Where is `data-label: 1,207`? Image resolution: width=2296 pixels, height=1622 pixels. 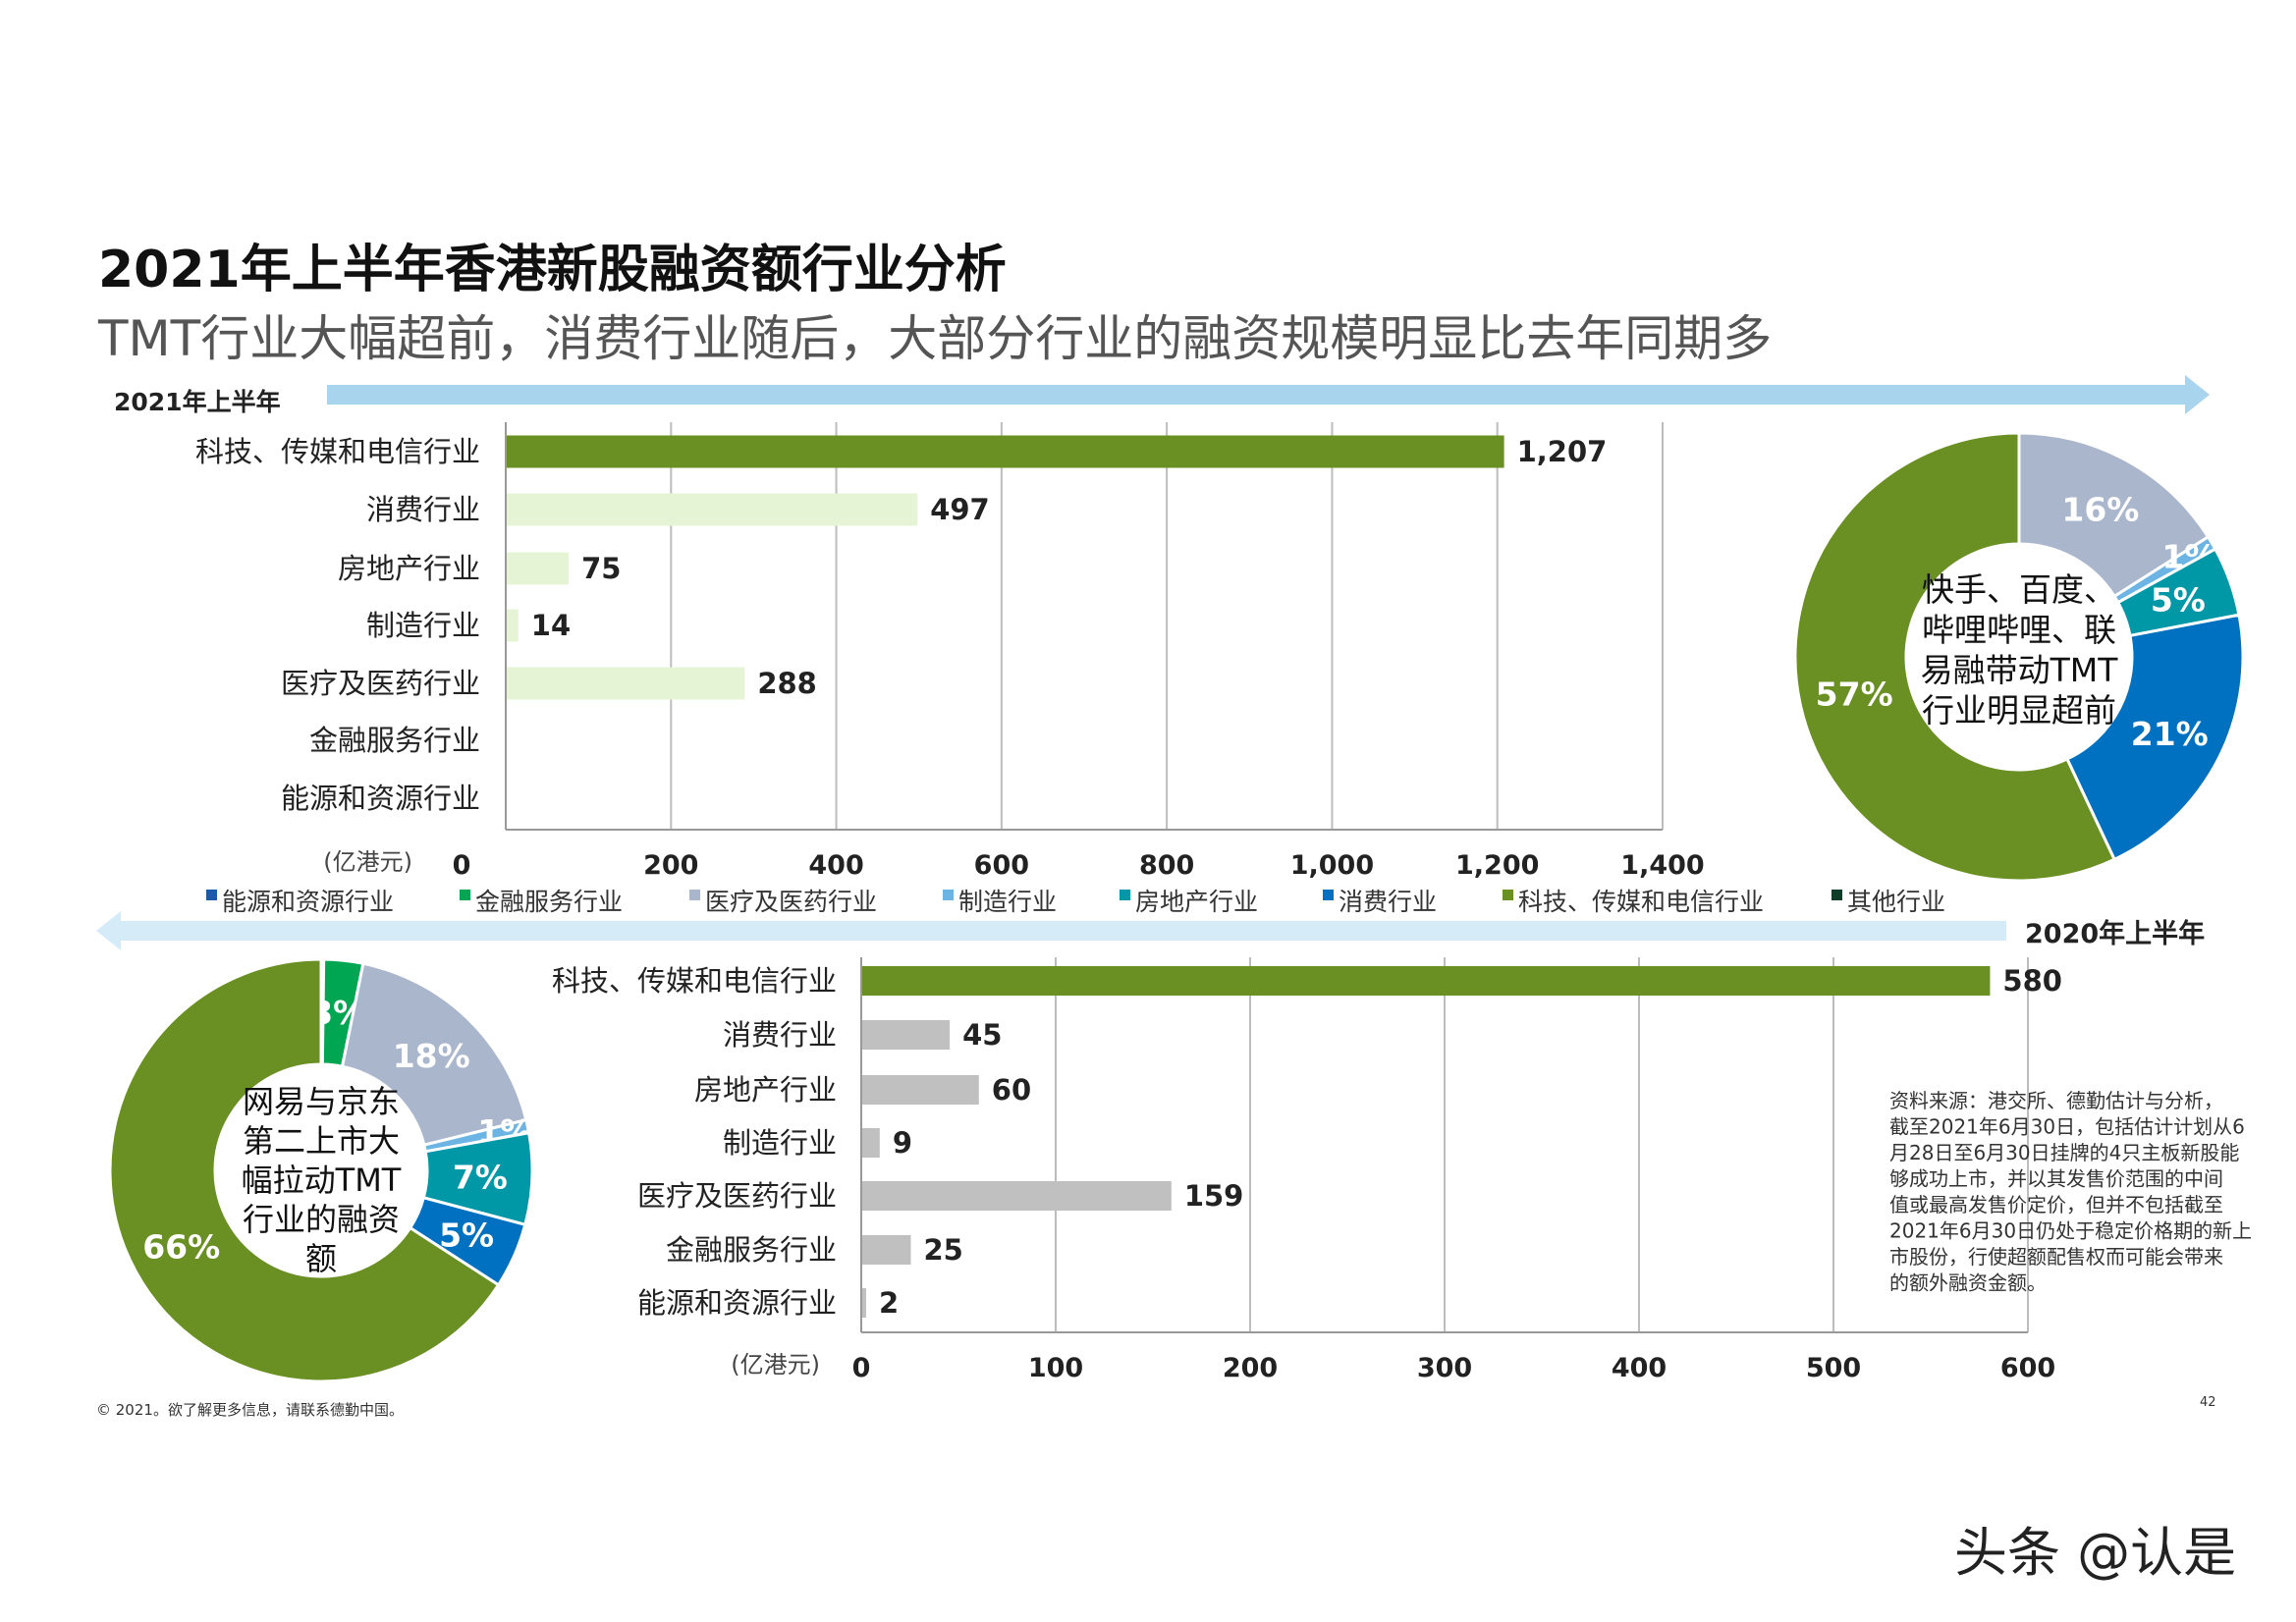
data-label: 1,207 is located at coordinates (1562, 451).